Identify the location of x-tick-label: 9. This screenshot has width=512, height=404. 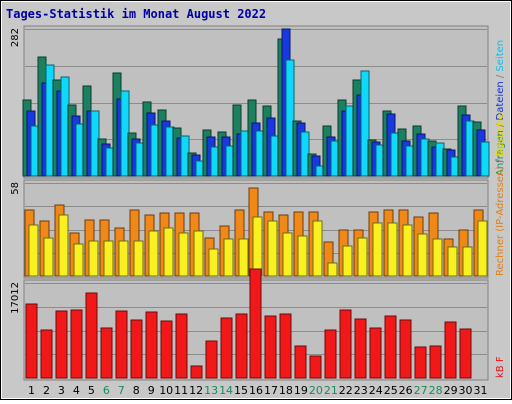
(151, 390).